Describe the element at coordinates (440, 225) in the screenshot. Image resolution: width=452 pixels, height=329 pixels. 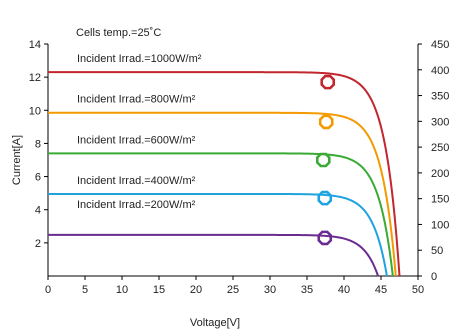
I see `y2-tick-label: 100` at that location.